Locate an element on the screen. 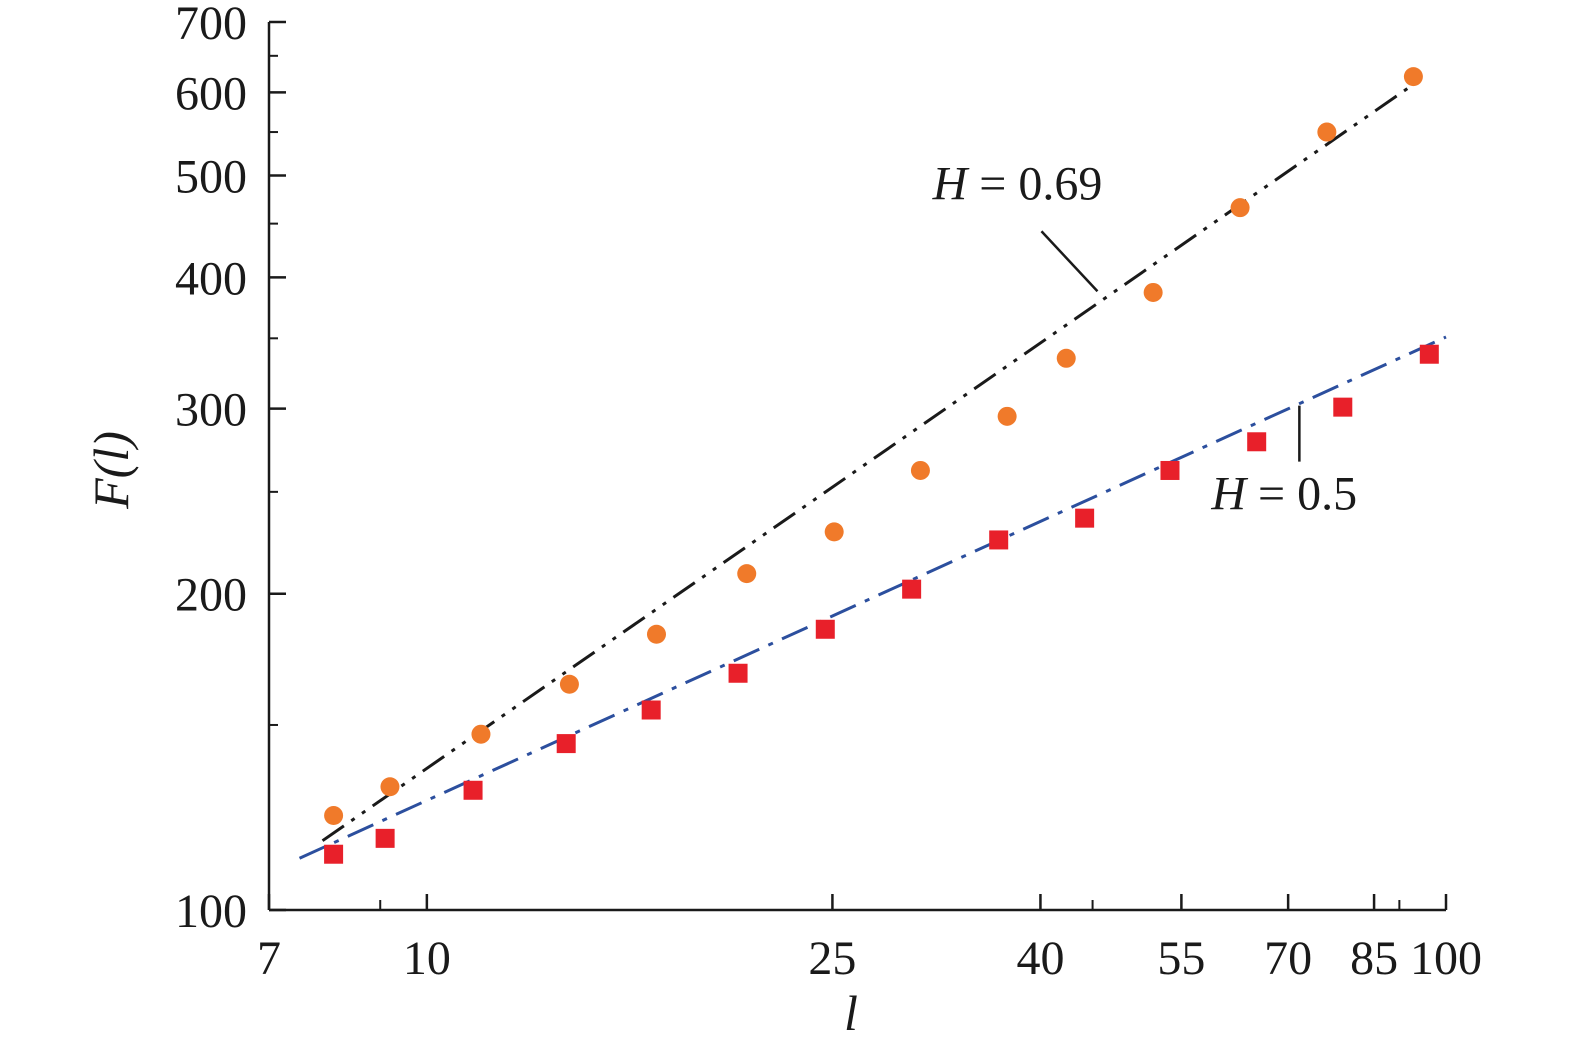 This screenshot has height=1053, width=1575. annotation-label: H = 0.69 is located at coordinates (1017, 183).